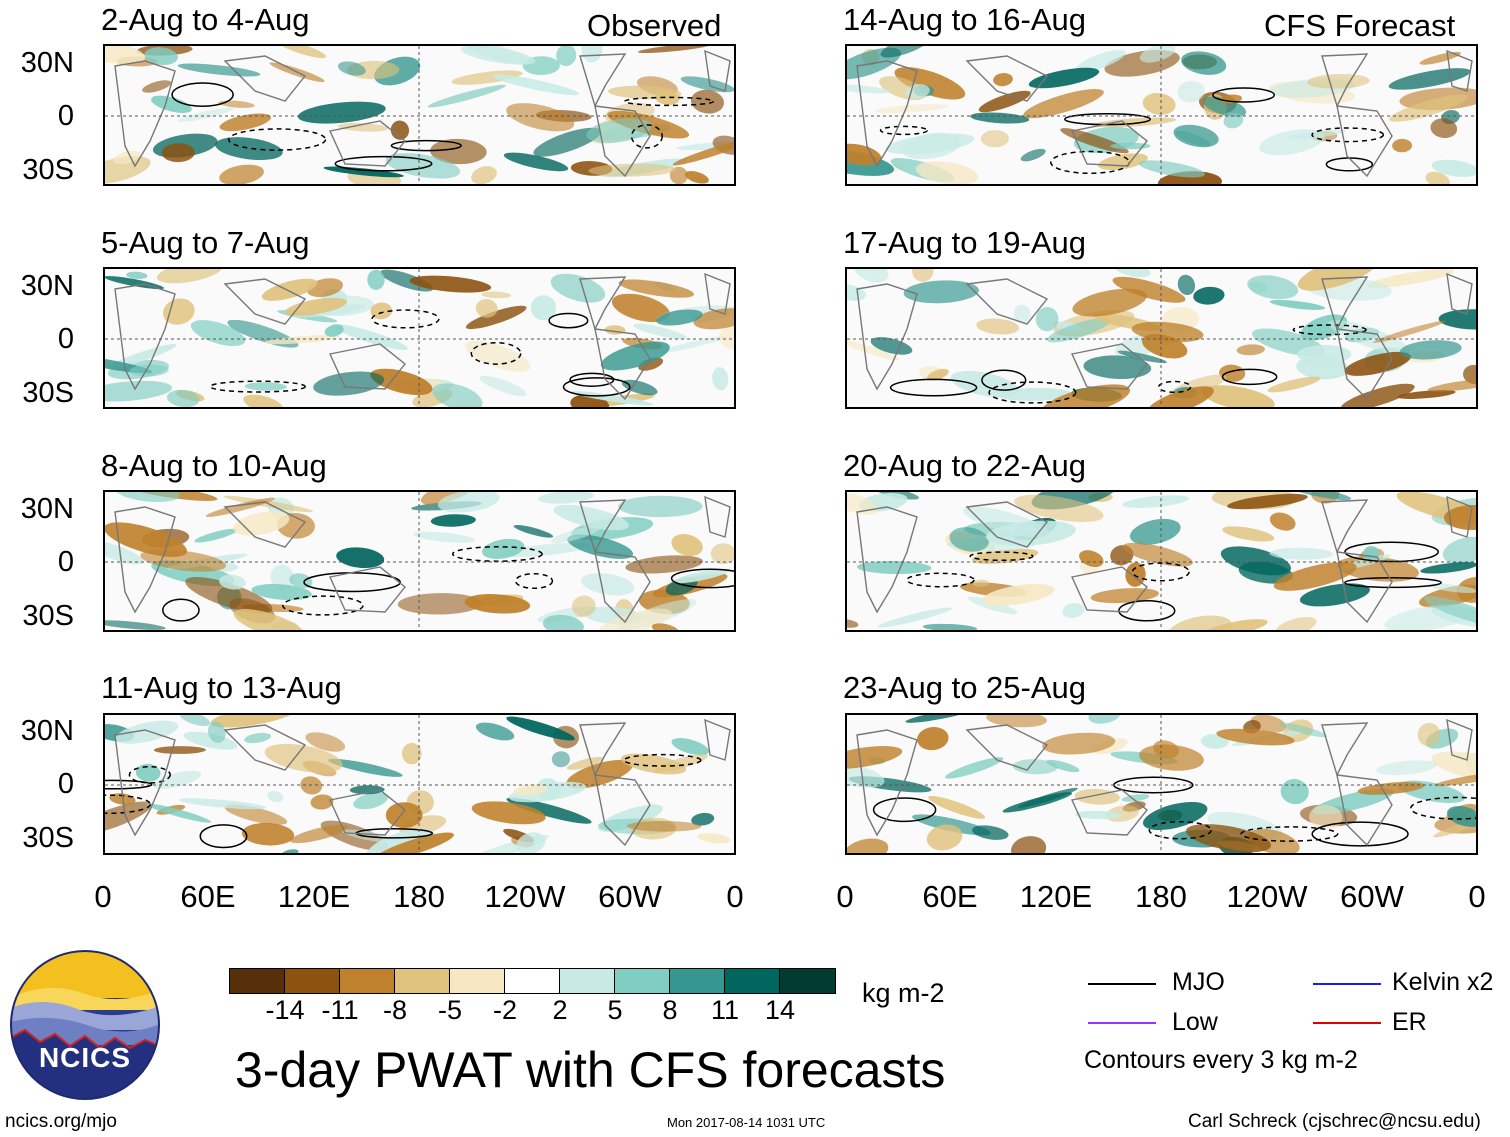  Describe the element at coordinates (560, 1010) in the screenshot. I see `colorbar-tick: 2` at that location.